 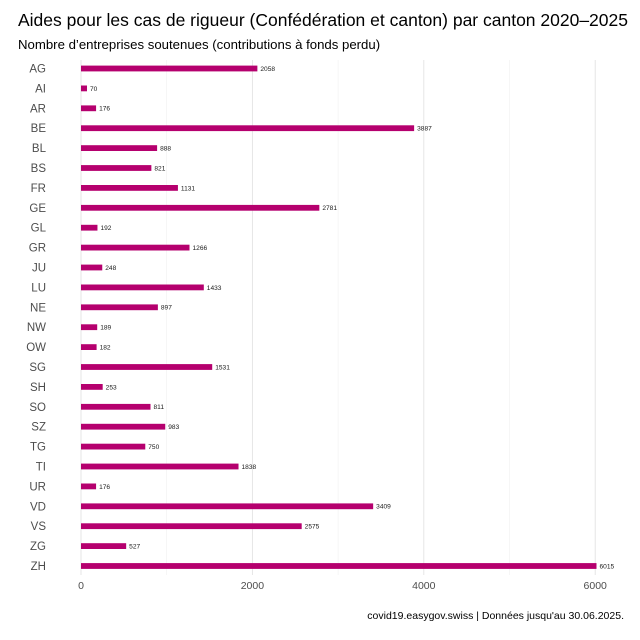 I want to click on bar-bs, so click(x=116, y=168).